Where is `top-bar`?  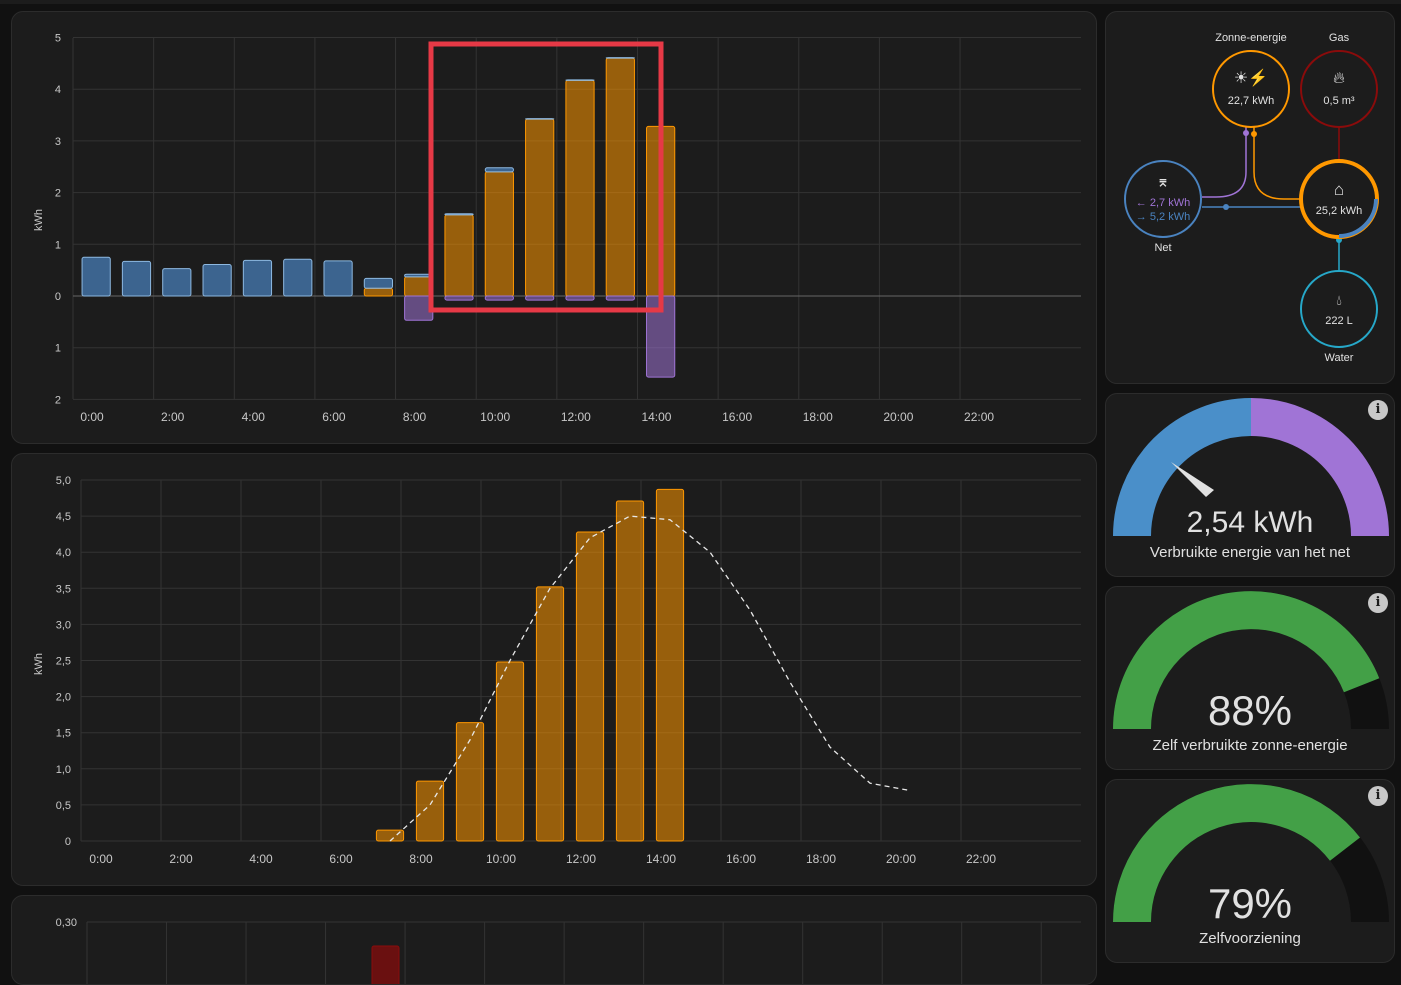 top-bar is located at coordinates (700, 2).